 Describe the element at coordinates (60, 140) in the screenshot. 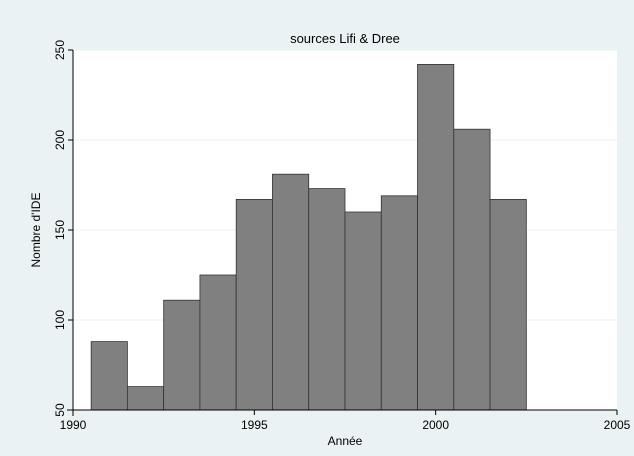

I see `y-tick-label: 200` at that location.